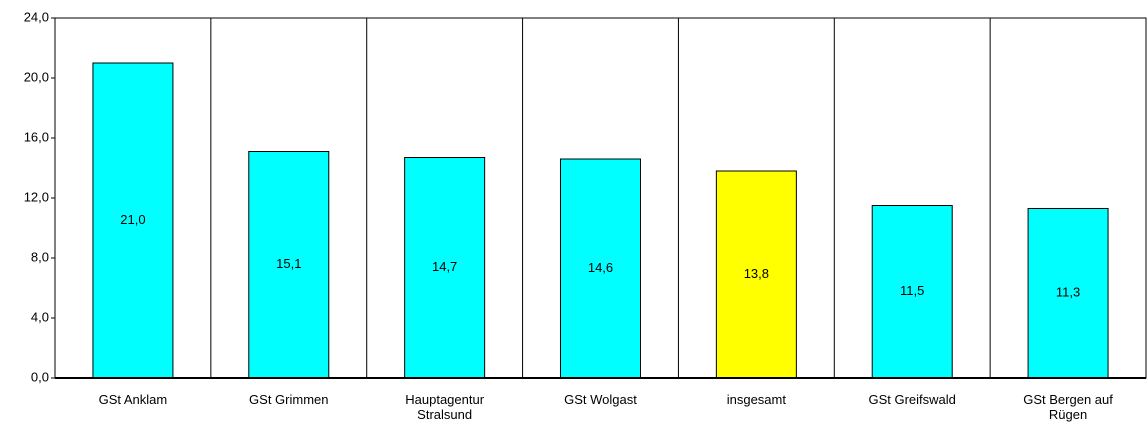 Image resolution: width=1147 pixels, height=427 pixels. I want to click on value-label: 14,7, so click(444, 266).